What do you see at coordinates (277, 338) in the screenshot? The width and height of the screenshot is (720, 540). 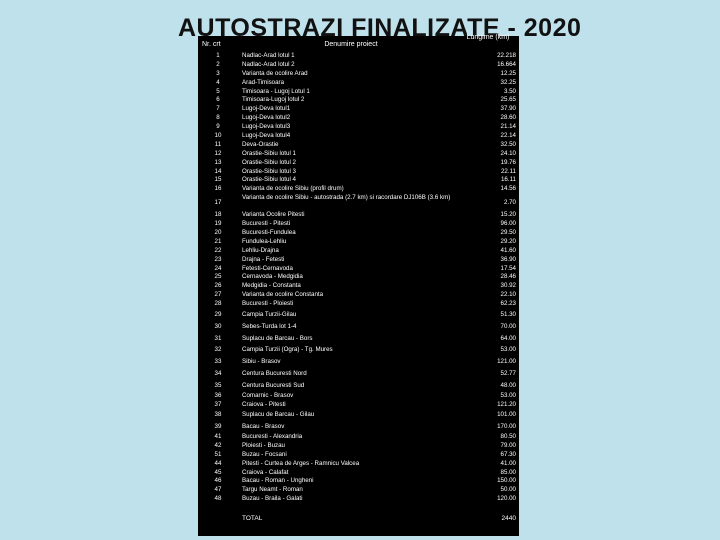 I see `row-name: Suplacu de Barcau - Bors` at bounding box center [277, 338].